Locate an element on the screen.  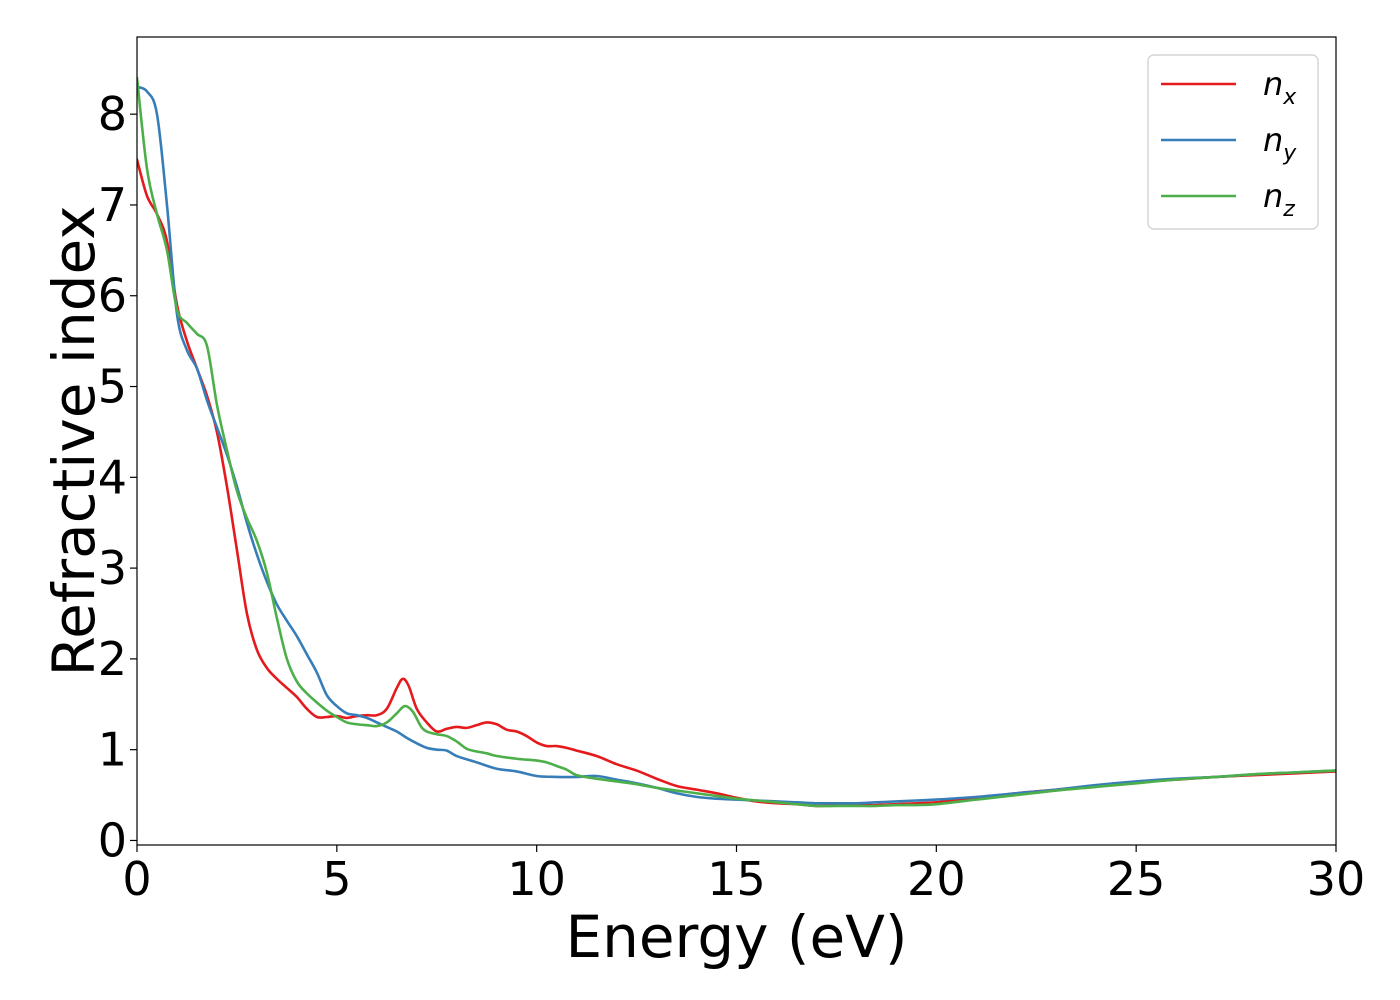
legend-box is located at coordinates (1233, 142).